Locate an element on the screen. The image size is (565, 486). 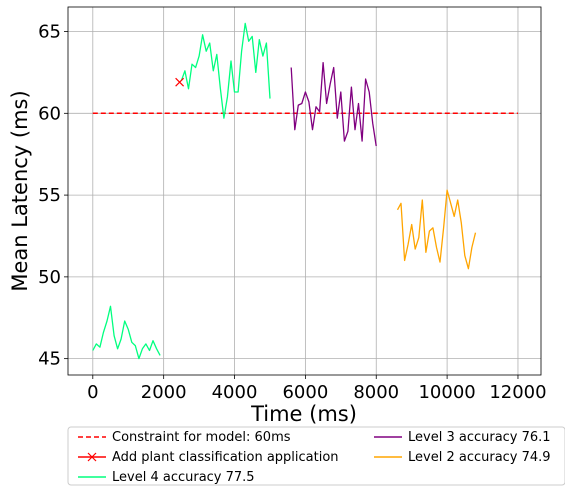
legend-label: Level 3 accuracy 76.1 is located at coordinates (479, 437).